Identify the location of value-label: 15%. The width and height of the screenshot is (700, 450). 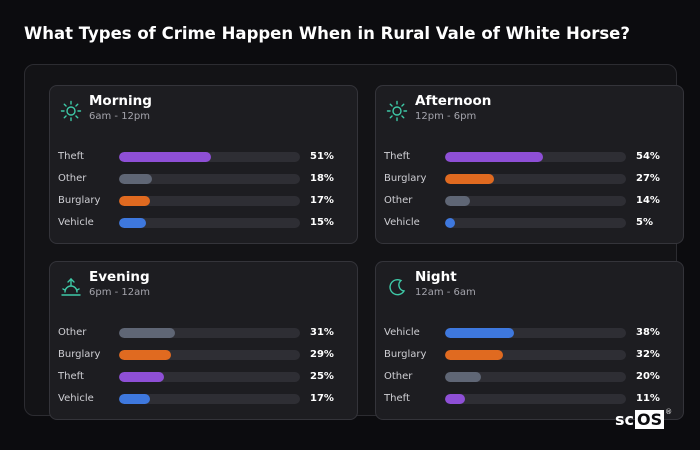
(322, 222).